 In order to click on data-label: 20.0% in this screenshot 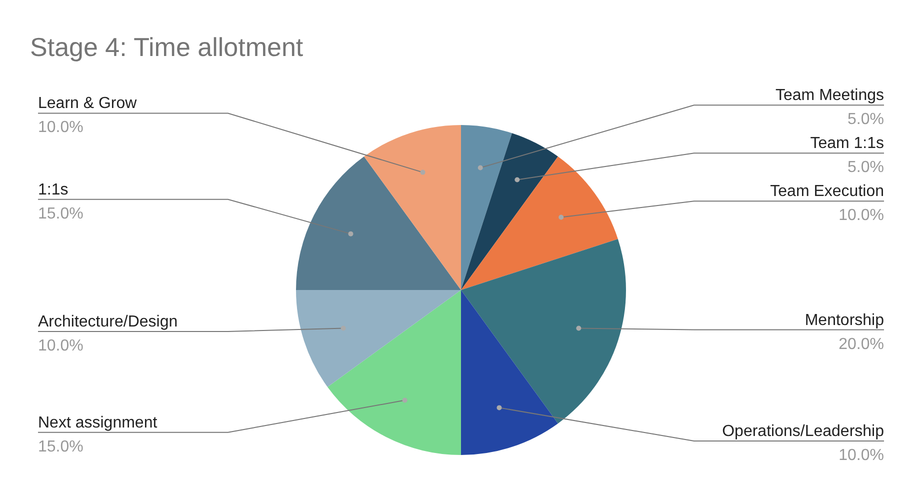, I will do `click(861, 344)`.